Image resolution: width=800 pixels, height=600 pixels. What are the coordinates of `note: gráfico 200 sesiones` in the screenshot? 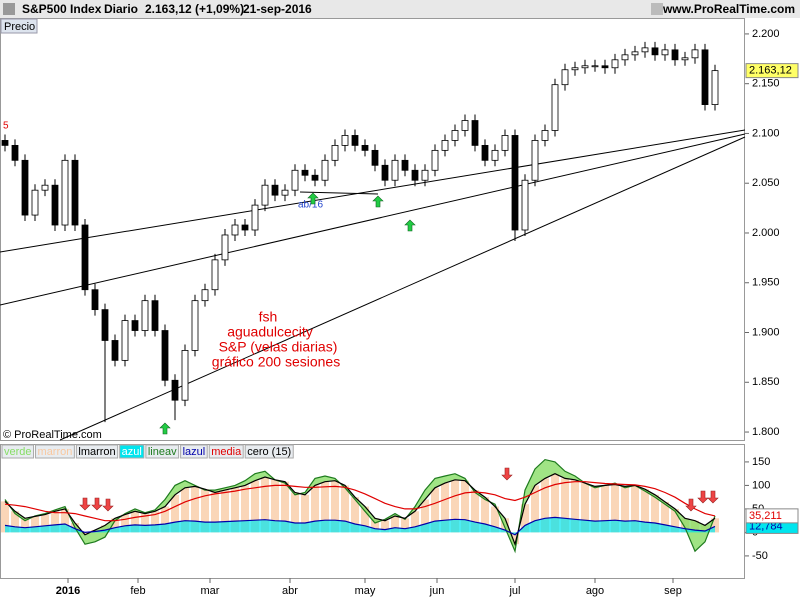 It's located at (276, 362).